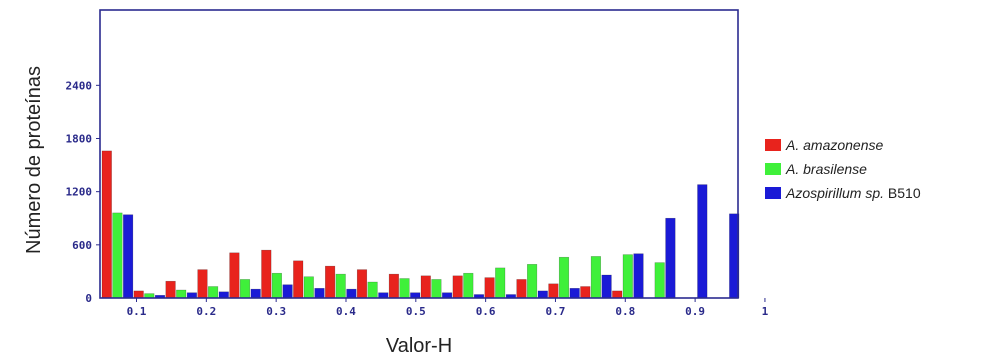 The image size is (984, 358). Describe the element at coordinates (556, 311) in the screenshot. I see `x-tick-label: 0.7` at that location.